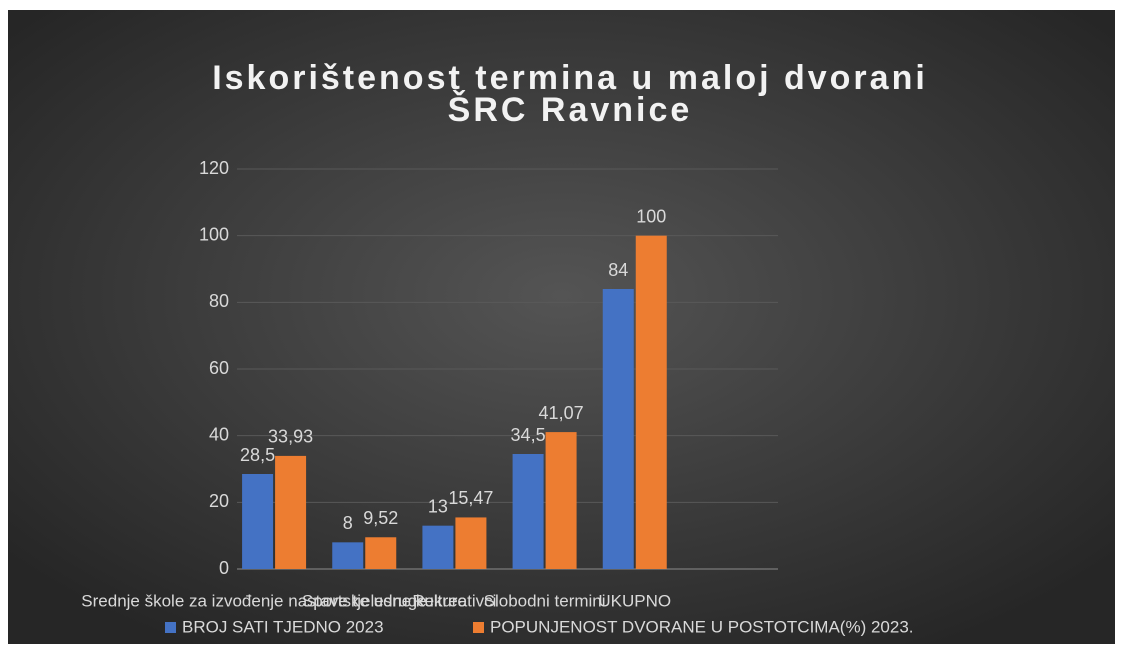 The image size is (1124, 653). Describe the element at coordinates (570, 109) in the screenshot. I see `chart-title: ŠRC Ravnice` at that location.